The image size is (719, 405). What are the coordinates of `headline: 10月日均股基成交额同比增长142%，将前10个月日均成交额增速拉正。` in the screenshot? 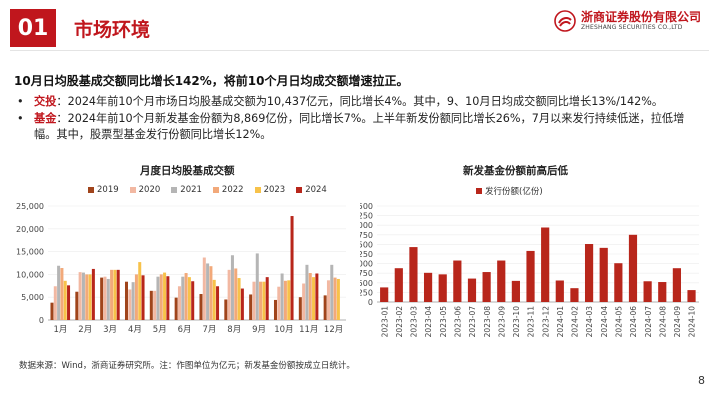 It's located at (211, 81).